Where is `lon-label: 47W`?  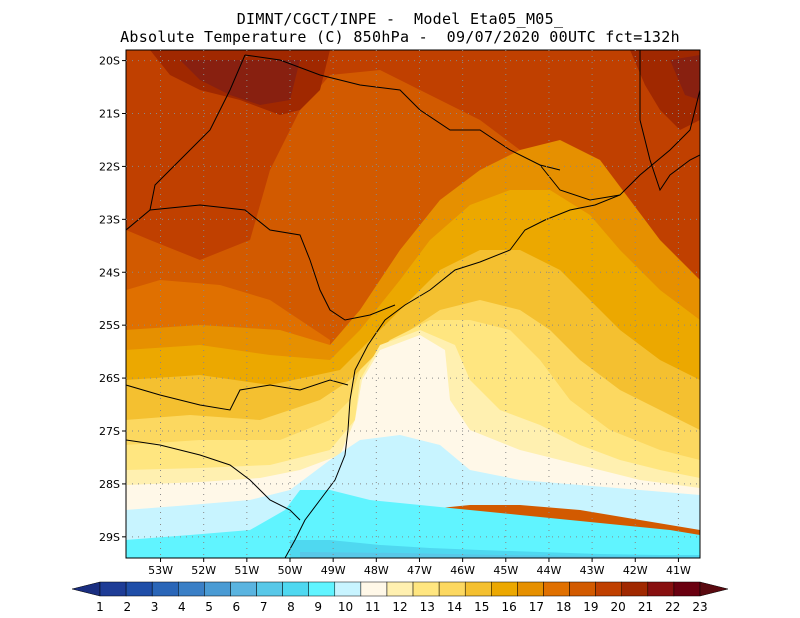
lon-label: 47W is located at coordinates (419, 570).